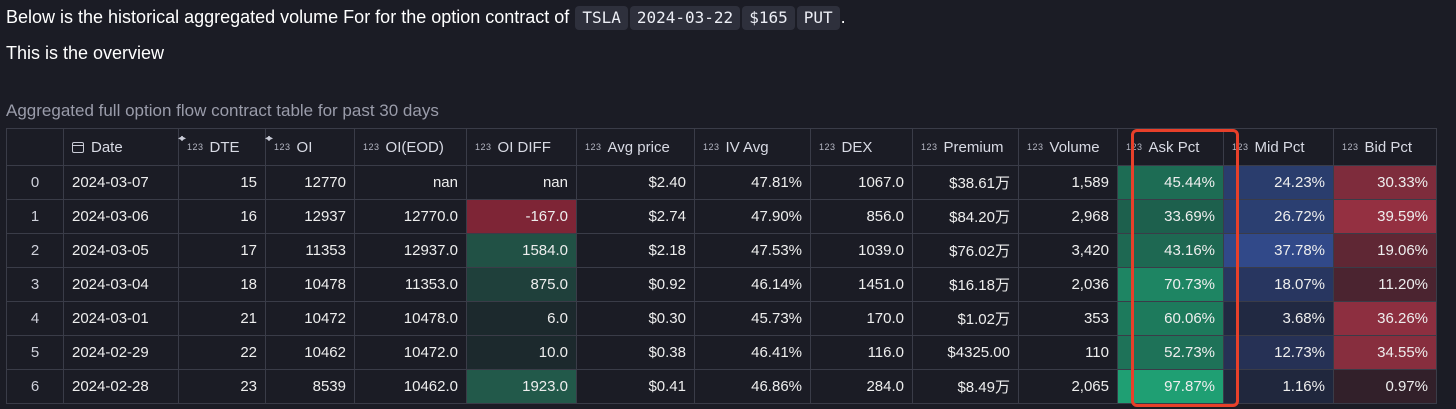  What do you see at coordinates (1170, 147) in the screenshot?
I see `column-header-ask-pct: 123 Ask Pct` at bounding box center [1170, 147].